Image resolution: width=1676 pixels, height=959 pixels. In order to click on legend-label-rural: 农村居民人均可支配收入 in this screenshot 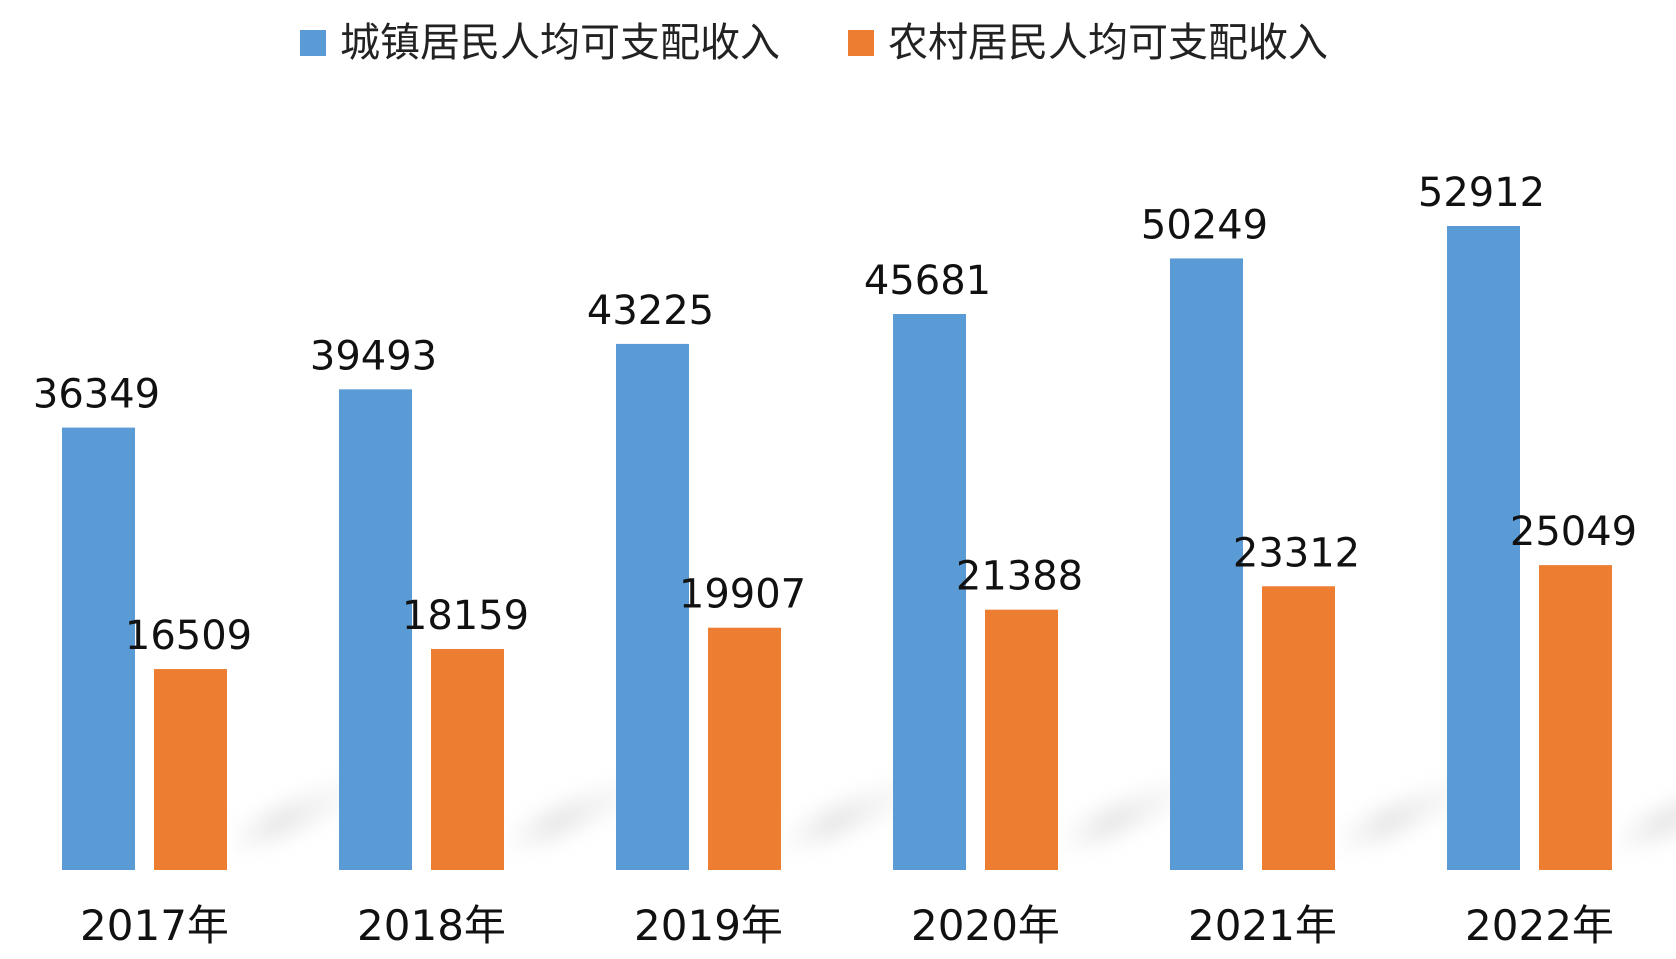, I will do `click(1108, 43)`.